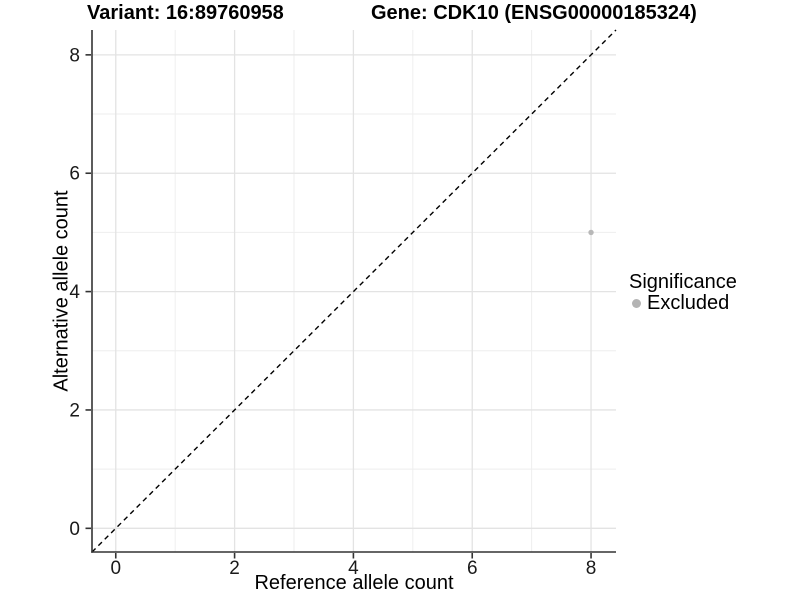 This screenshot has height=600, width=800. Describe the element at coordinates (688, 303) in the screenshot. I see `legend-item-label: Excluded` at that location.